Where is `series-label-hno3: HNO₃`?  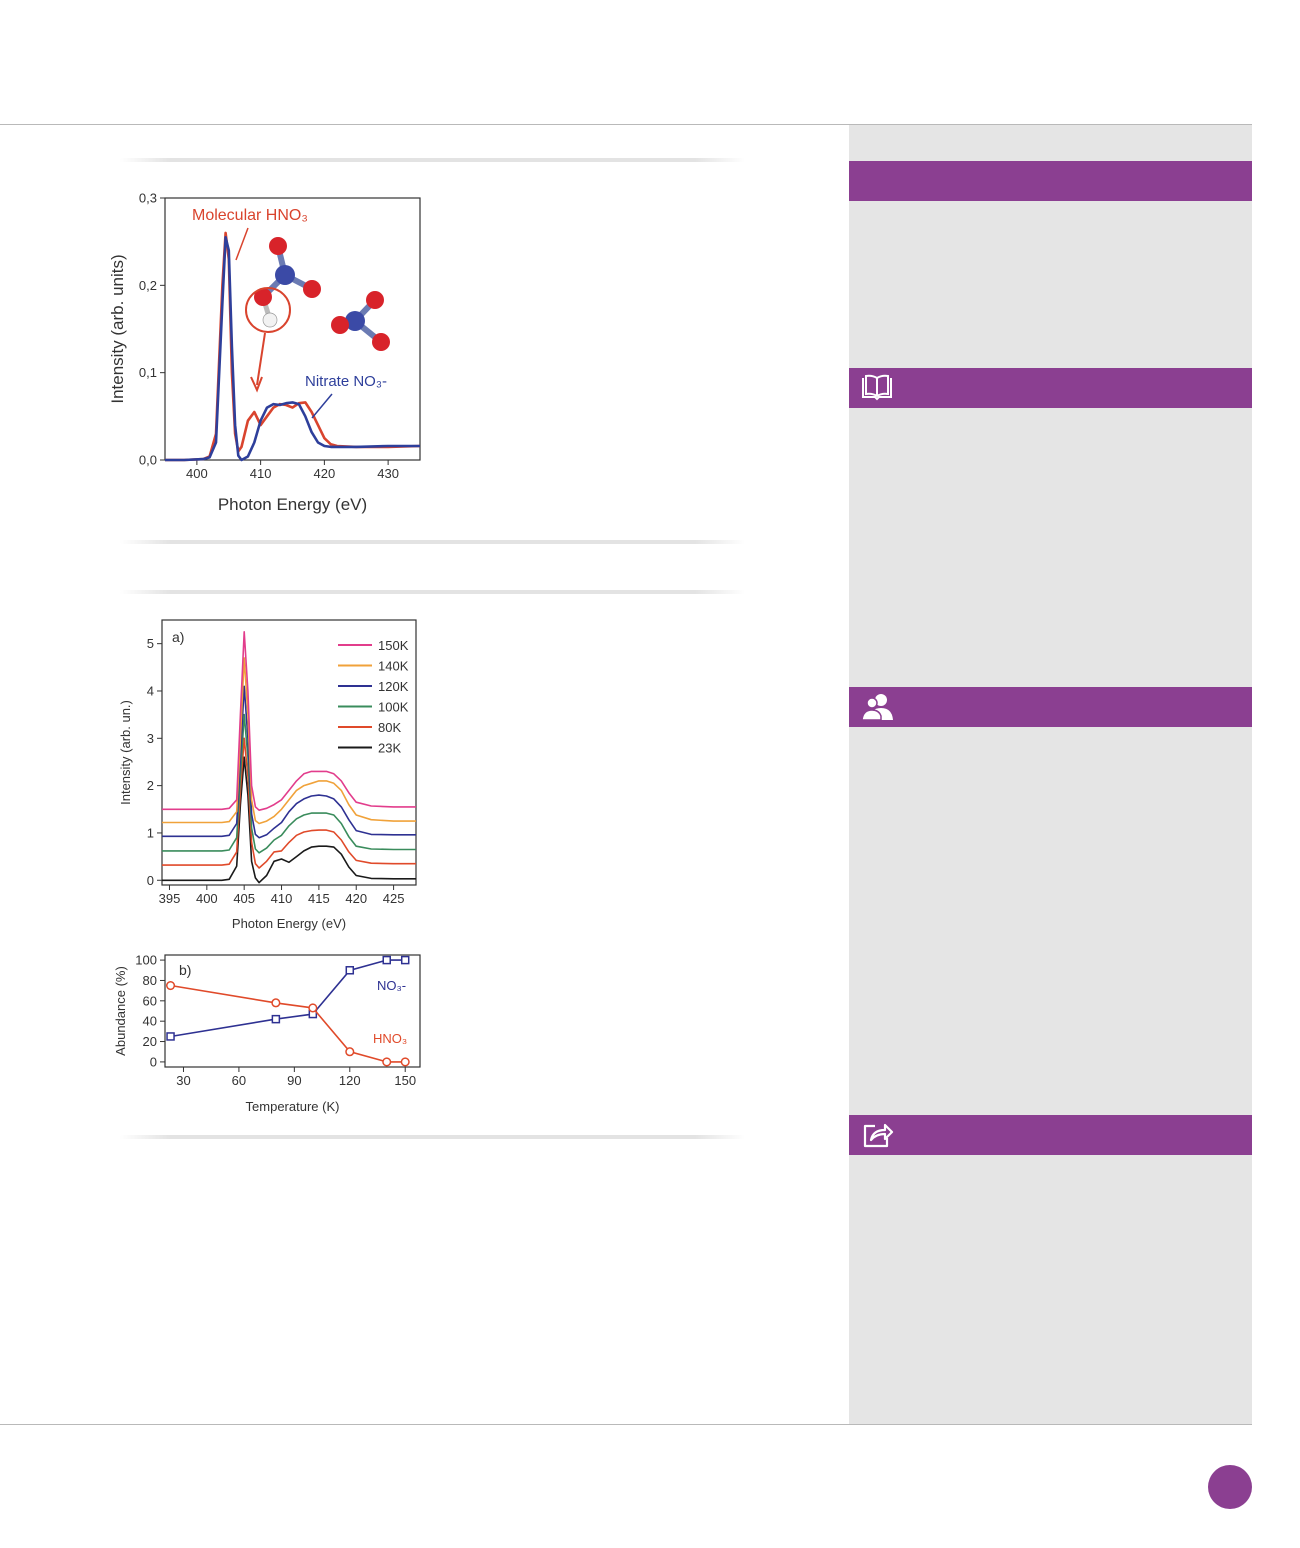
series-label-hno3: HNO₃ is located at coordinates (390, 1038).